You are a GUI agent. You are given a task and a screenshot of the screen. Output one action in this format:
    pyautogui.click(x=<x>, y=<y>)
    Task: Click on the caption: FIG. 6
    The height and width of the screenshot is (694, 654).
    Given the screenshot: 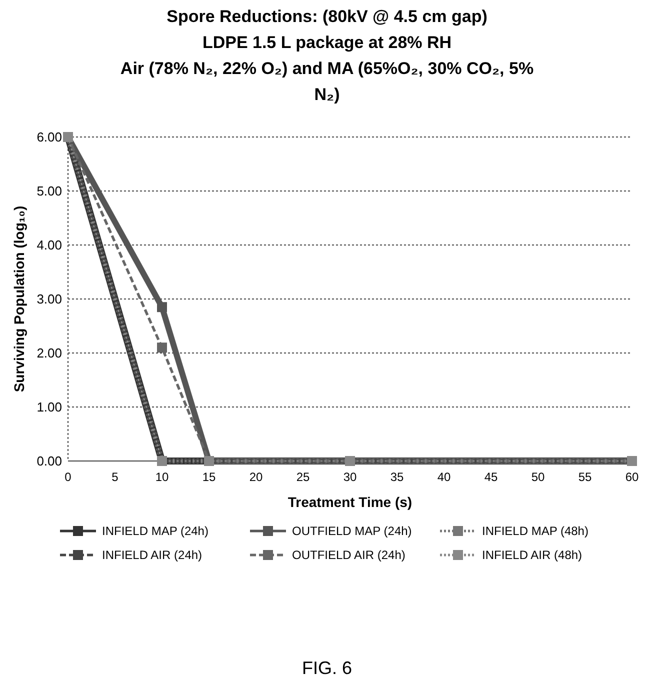 What is the action you would take?
    pyautogui.click(x=327, y=668)
    